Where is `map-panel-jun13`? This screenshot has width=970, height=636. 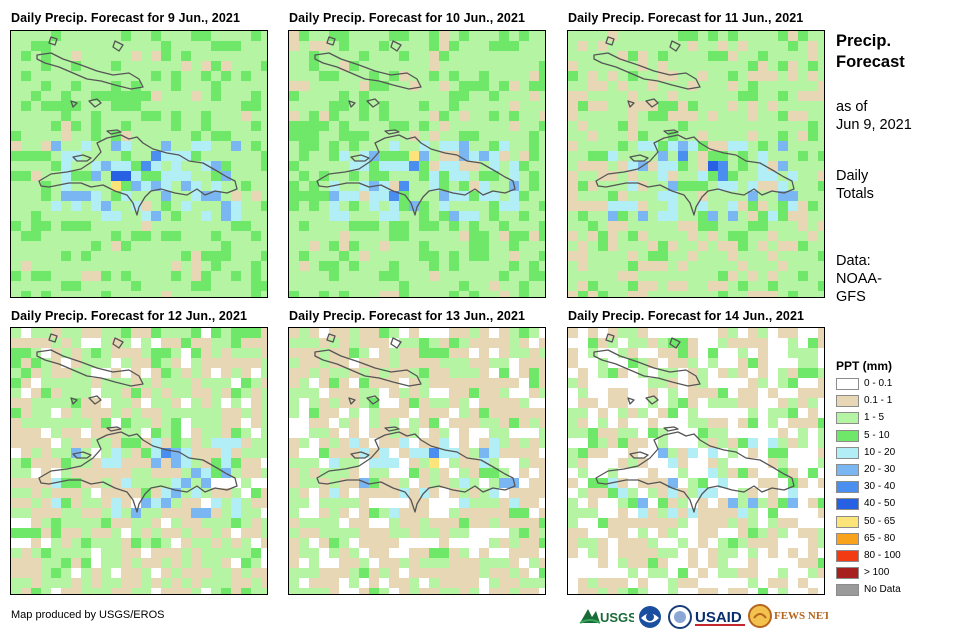
map-panel-jun13 is located at coordinates (417, 461).